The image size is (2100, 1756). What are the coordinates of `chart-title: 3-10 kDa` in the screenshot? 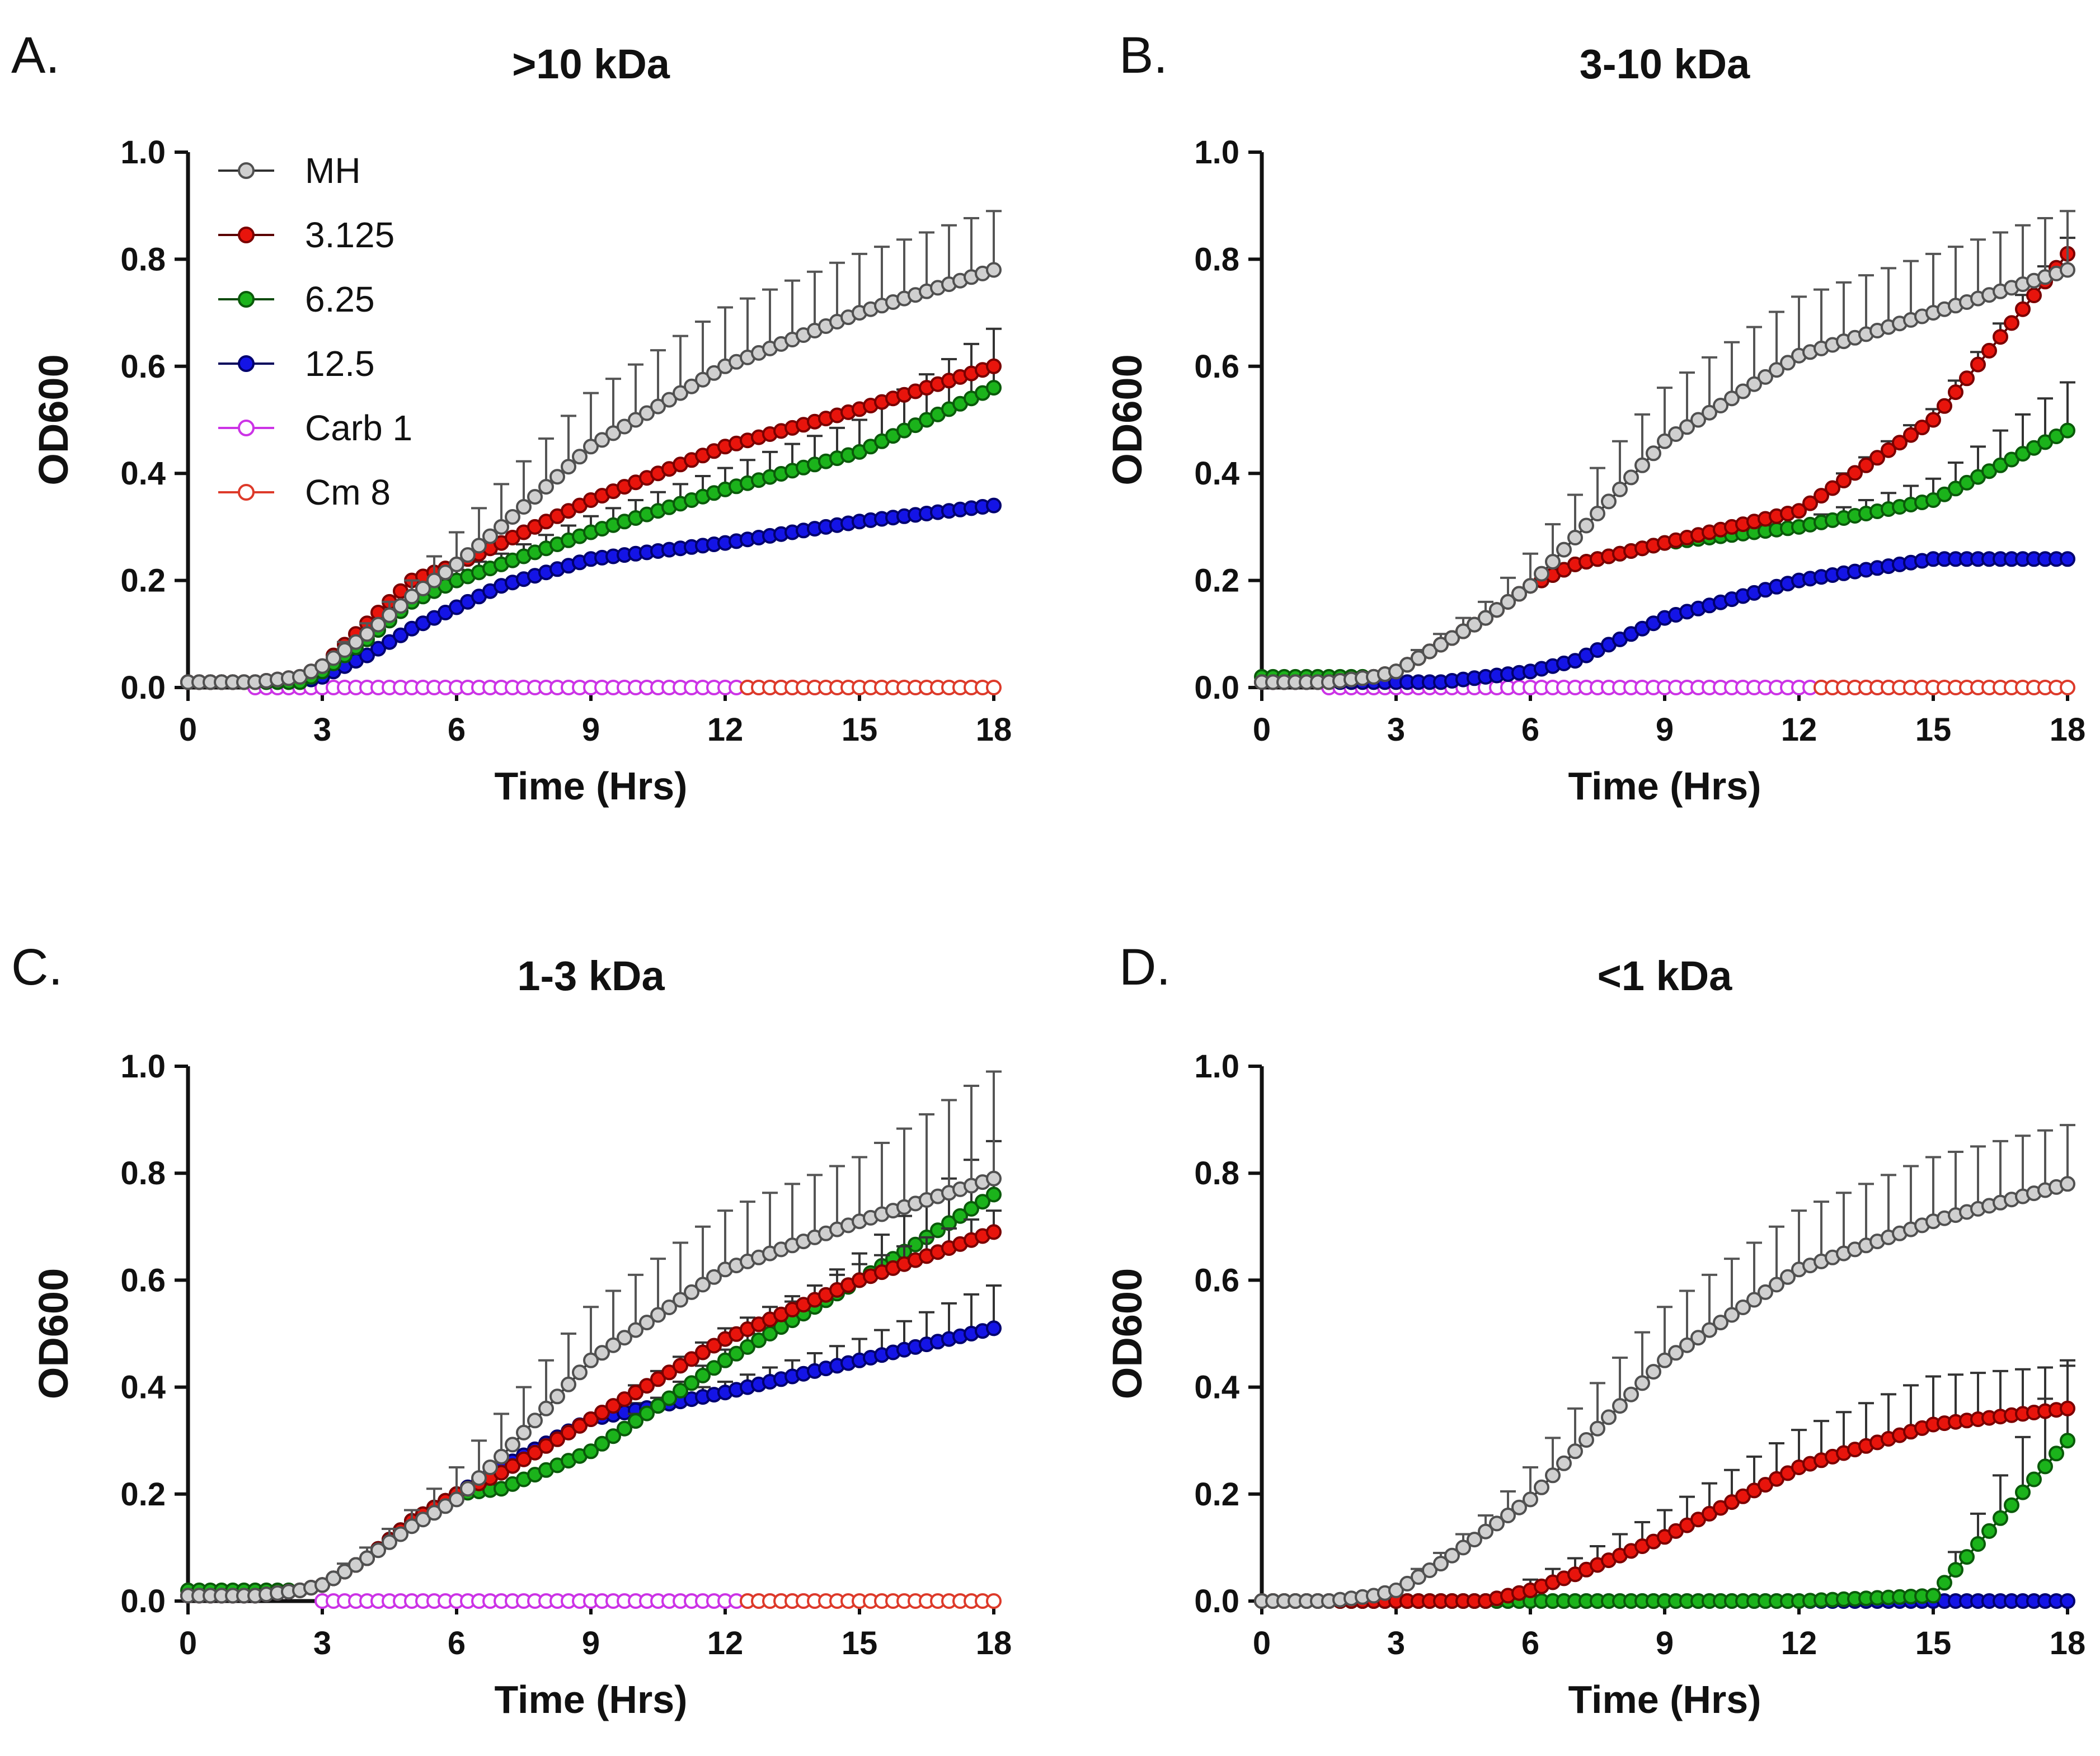 It's located at (1665, 64).